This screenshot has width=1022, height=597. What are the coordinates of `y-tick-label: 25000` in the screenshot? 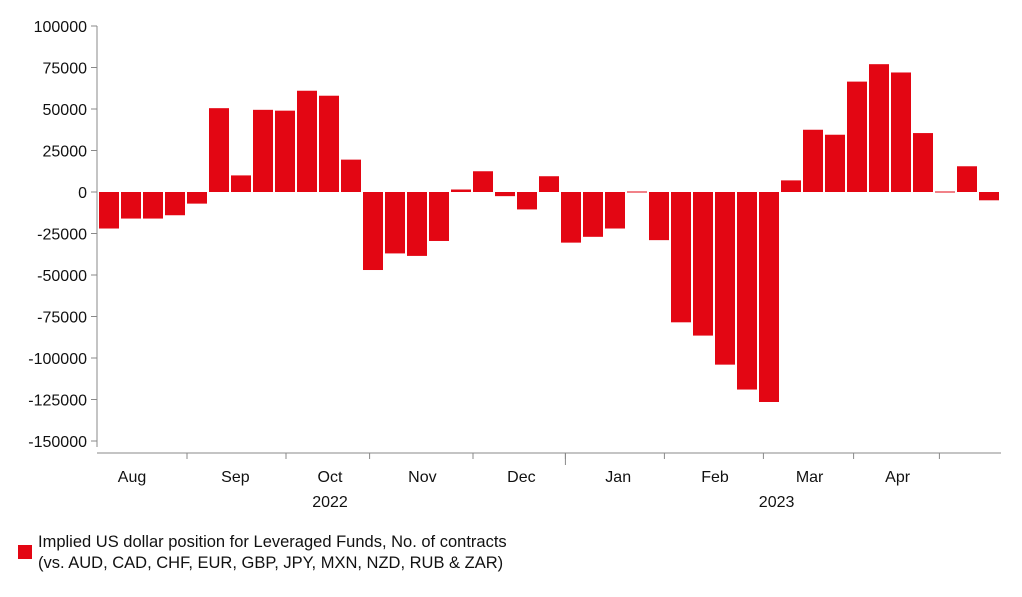 It's located at (65, 152).